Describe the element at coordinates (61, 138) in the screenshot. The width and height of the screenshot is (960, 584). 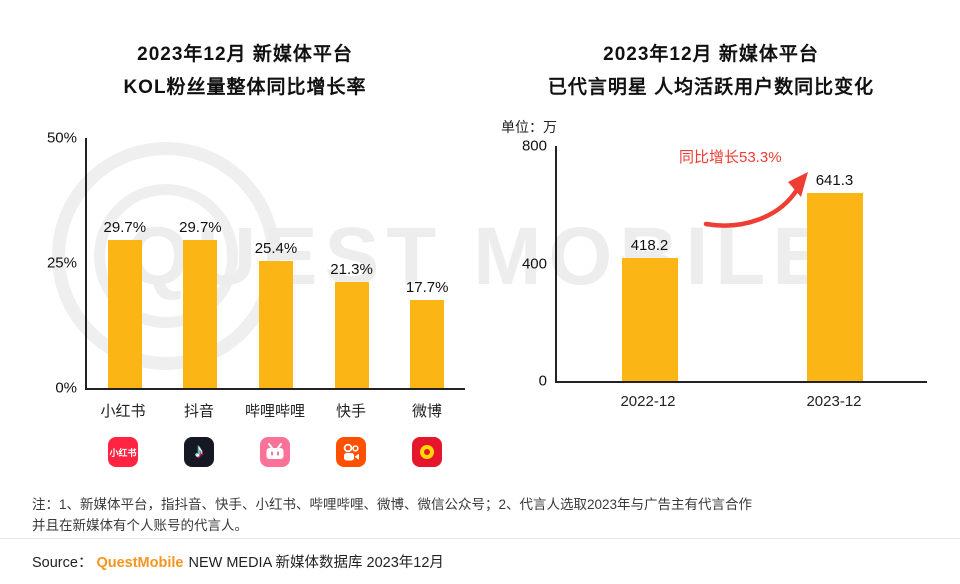
I see `left-ytick-50: 50%` at that location.